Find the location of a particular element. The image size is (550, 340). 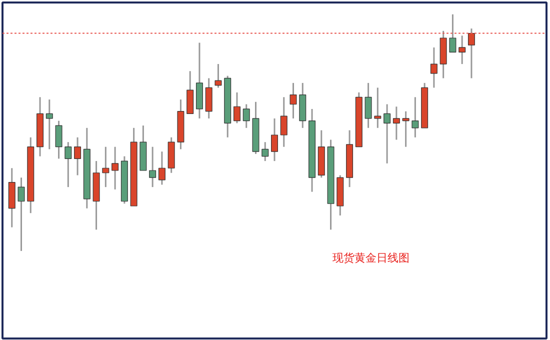

text: 现货黄金日线图 is located at coordinates (371, 258).